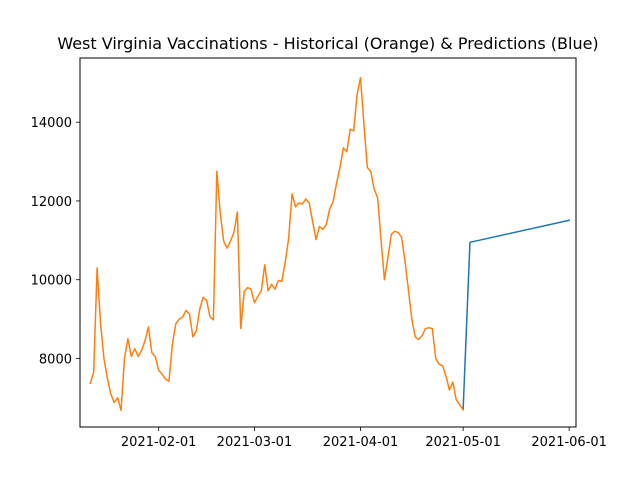 This screenshot has height=480, width=640. What do you see at coordinates (361, 442) in the screenshot?
I see `x-tick-label-2: 2021-04-01` at bounding box center [361, 442].